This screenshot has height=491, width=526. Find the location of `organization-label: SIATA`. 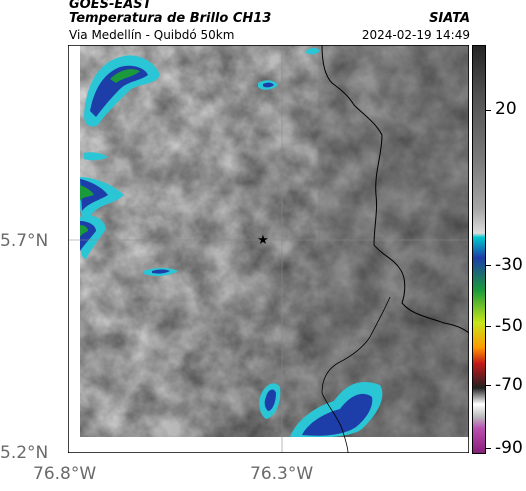

organization-label: SIATA is located at coordinates (449, 18).